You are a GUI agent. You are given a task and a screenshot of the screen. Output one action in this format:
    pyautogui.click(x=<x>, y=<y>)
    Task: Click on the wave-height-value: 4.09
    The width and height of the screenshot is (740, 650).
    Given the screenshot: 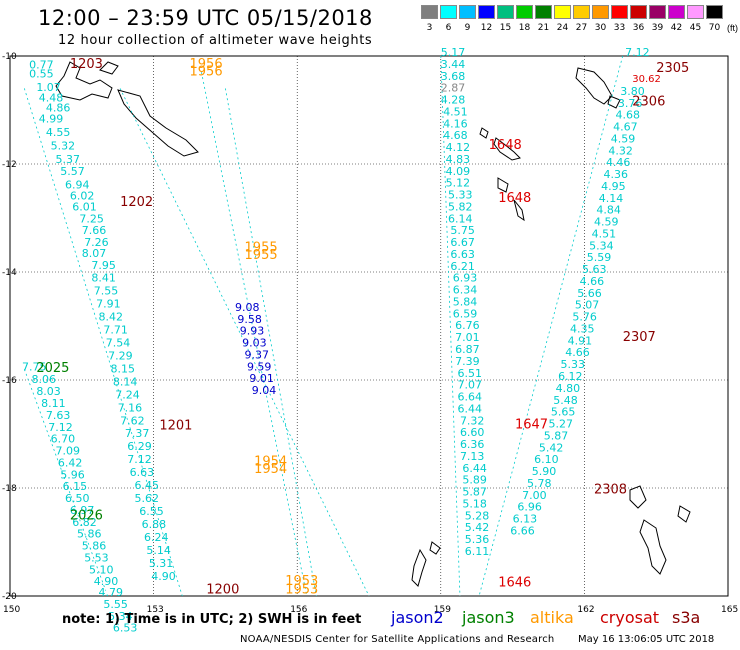 What is the action you would take?
    pyautogui.click(x=458, y=171)
    